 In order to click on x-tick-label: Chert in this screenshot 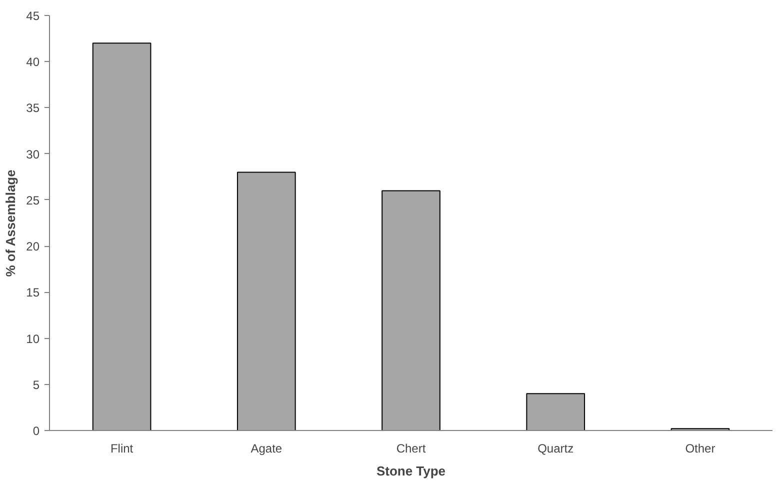, I will do `click(411, 449)`.